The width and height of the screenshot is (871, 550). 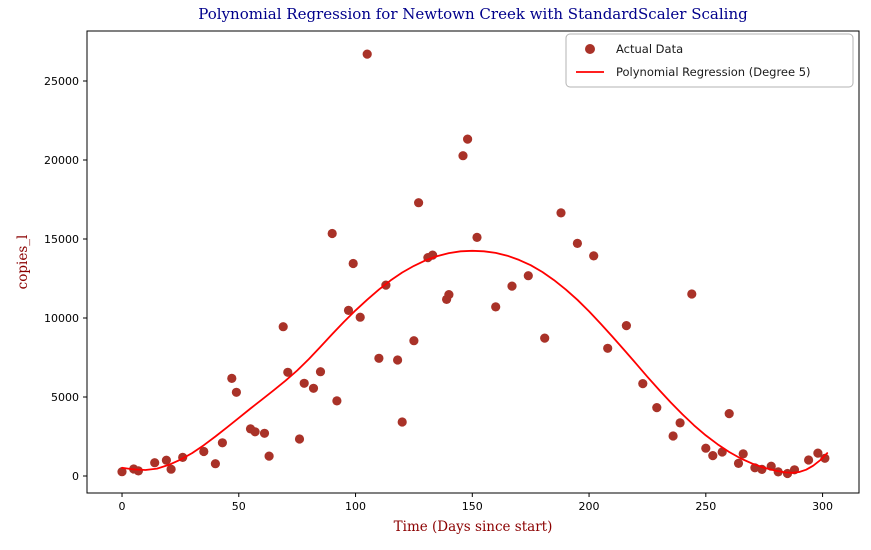 I want to click on y-tick-label: 15000, so click(x=61, y=239).